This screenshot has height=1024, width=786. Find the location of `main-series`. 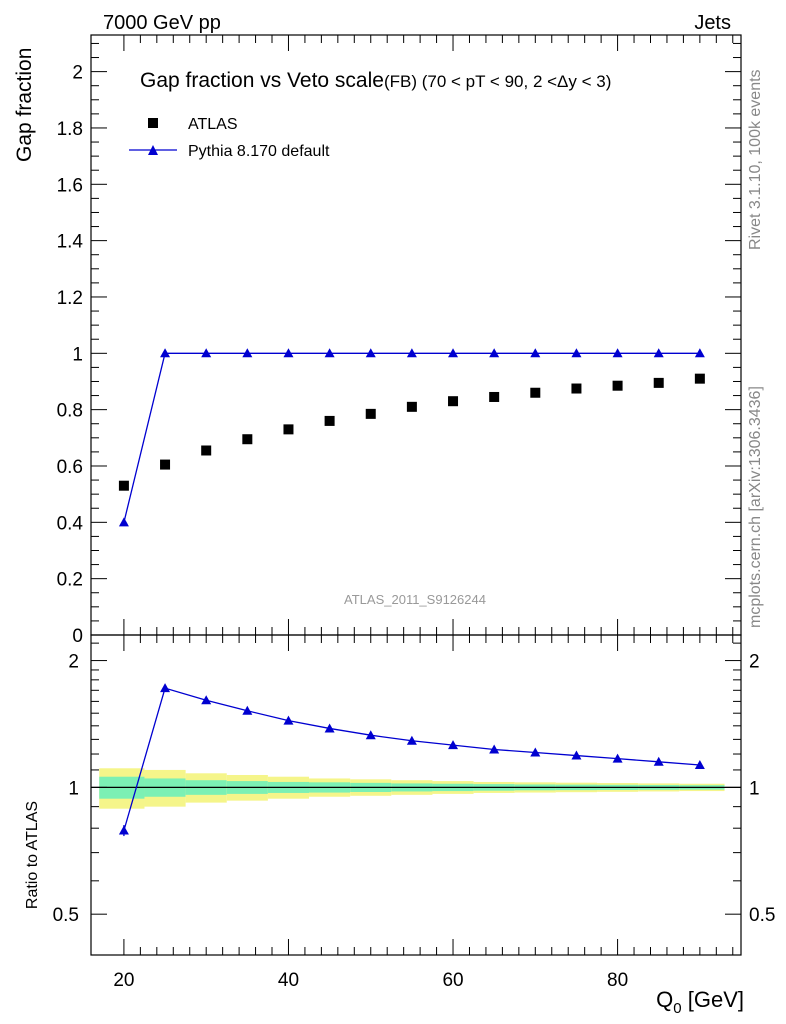

main-series is located at coordinates (411, 437).